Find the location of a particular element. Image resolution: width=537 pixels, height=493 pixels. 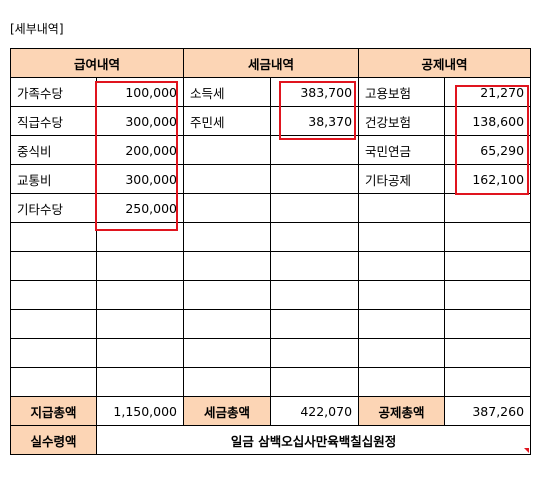

tax-value-cell: 383,700 is located at coordinates (315, 92).